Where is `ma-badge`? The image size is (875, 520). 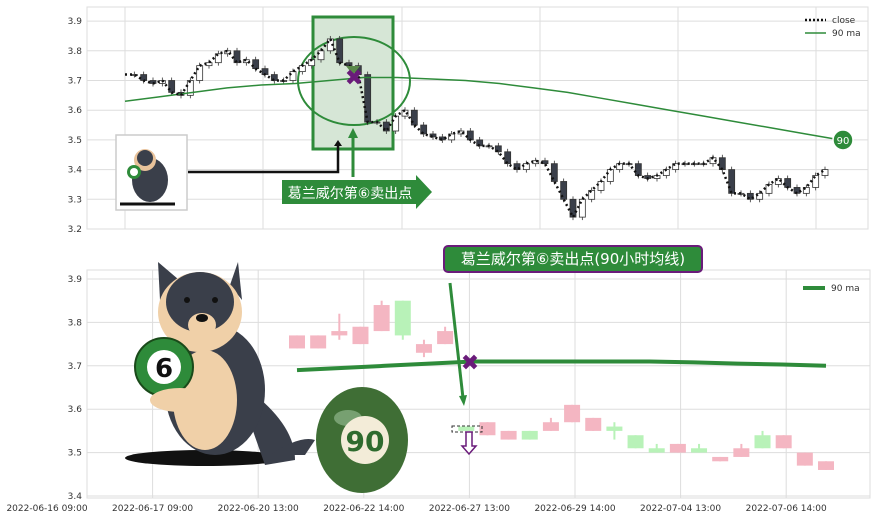
ma-badge is located at coordinates (843, 140).